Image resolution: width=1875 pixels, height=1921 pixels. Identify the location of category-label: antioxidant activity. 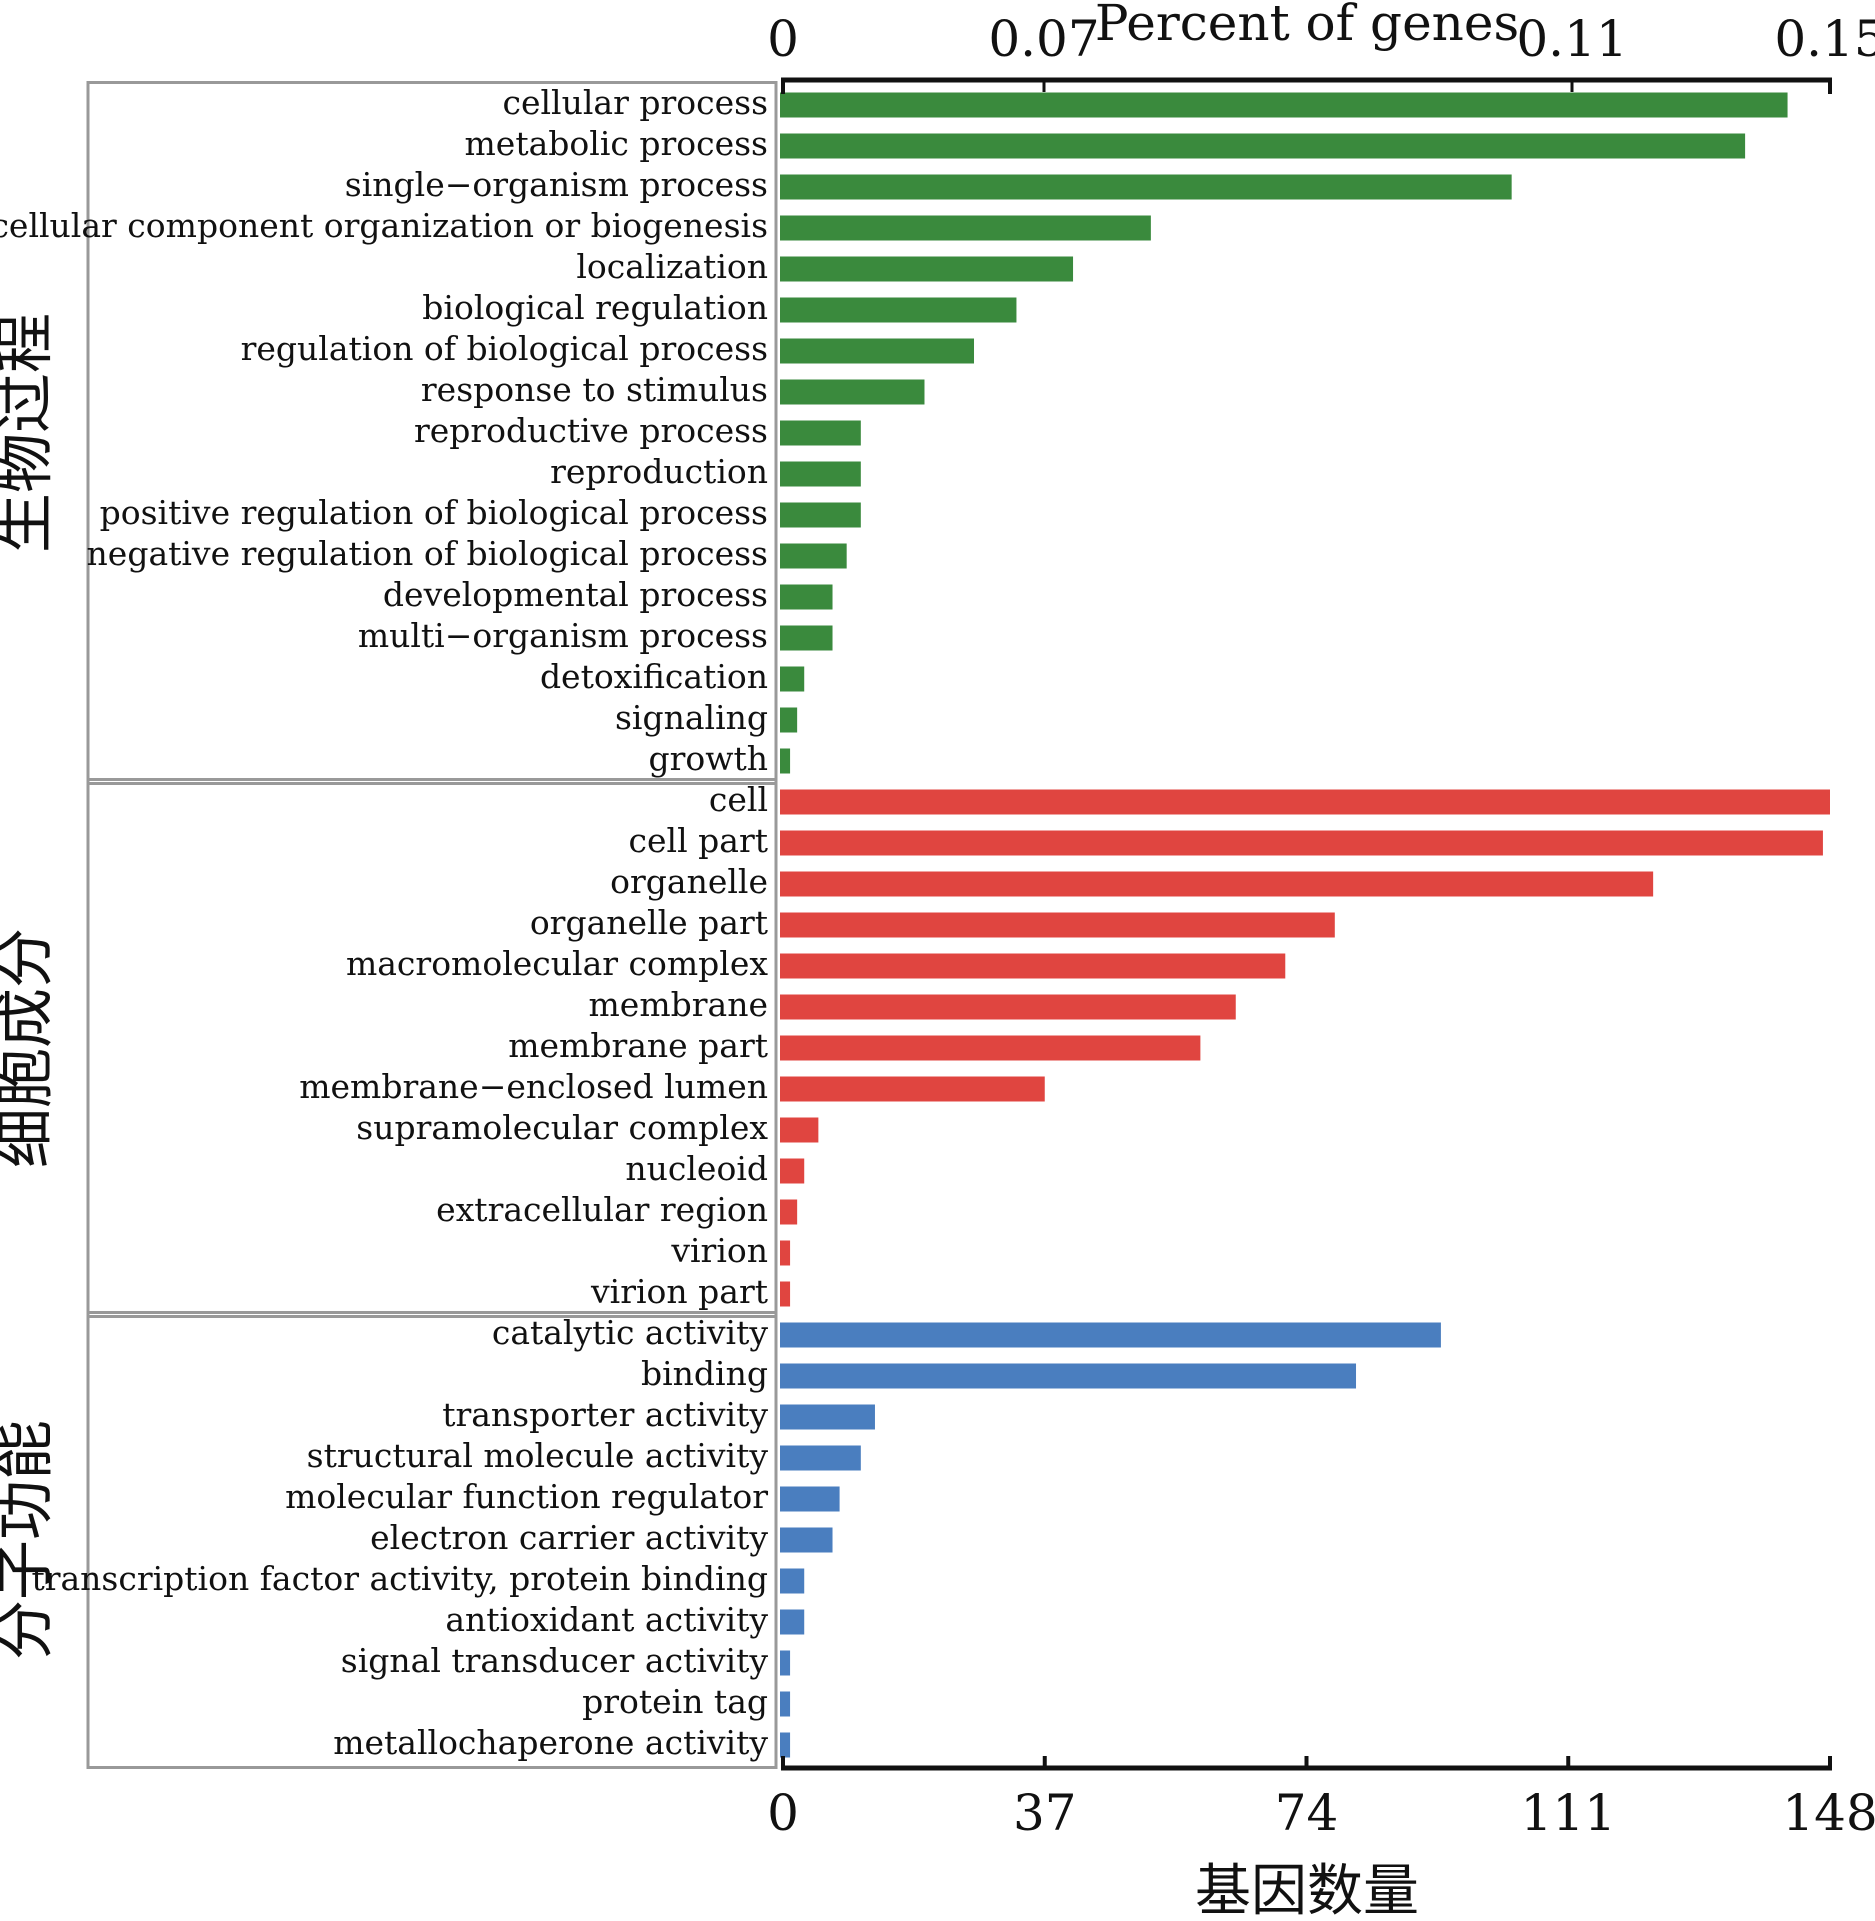
(606, 1619).